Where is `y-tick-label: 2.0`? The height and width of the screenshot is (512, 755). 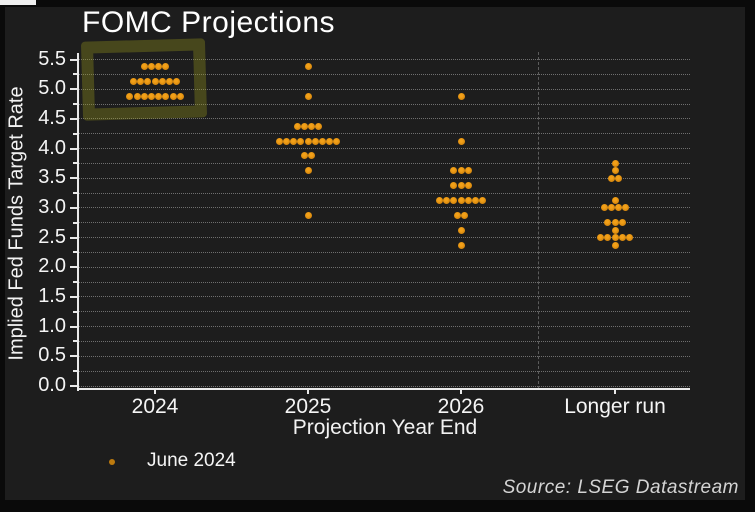
y-tick-label: 2.0 is located at coordinates (52, 266).